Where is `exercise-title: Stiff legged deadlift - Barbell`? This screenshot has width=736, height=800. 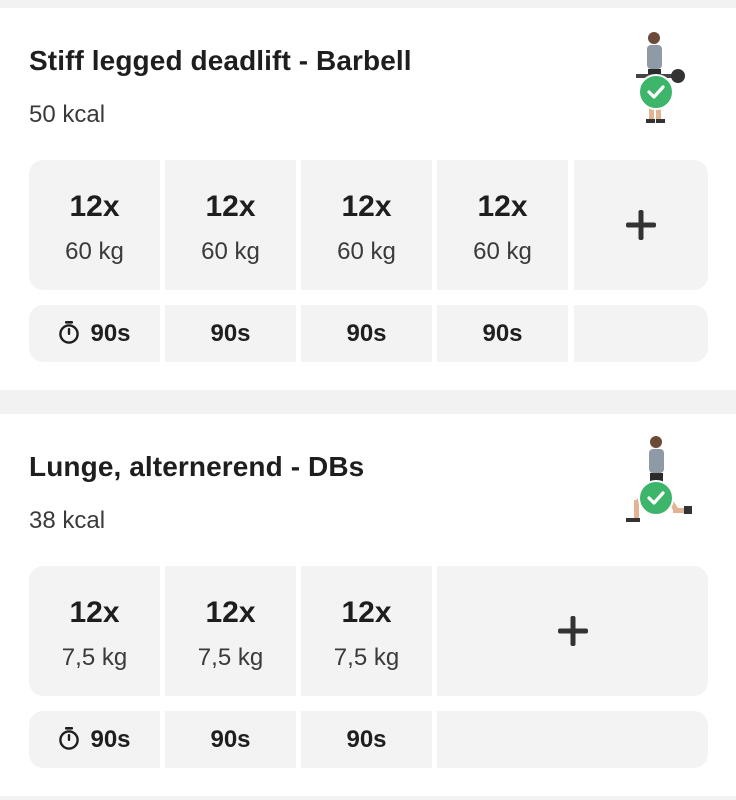 exercise-title: Stiff legged deadlift - Barbell is located at coordinates (220, 60).